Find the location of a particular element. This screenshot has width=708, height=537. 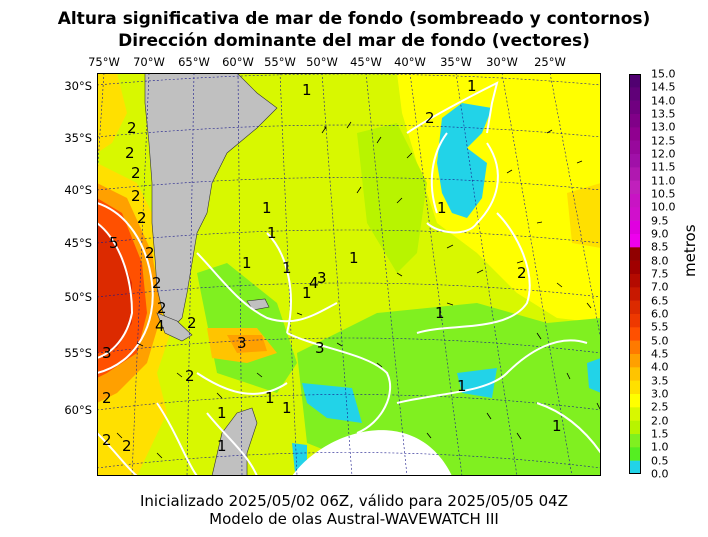

lat-label: 30°S is located at coordinates (78, 86).